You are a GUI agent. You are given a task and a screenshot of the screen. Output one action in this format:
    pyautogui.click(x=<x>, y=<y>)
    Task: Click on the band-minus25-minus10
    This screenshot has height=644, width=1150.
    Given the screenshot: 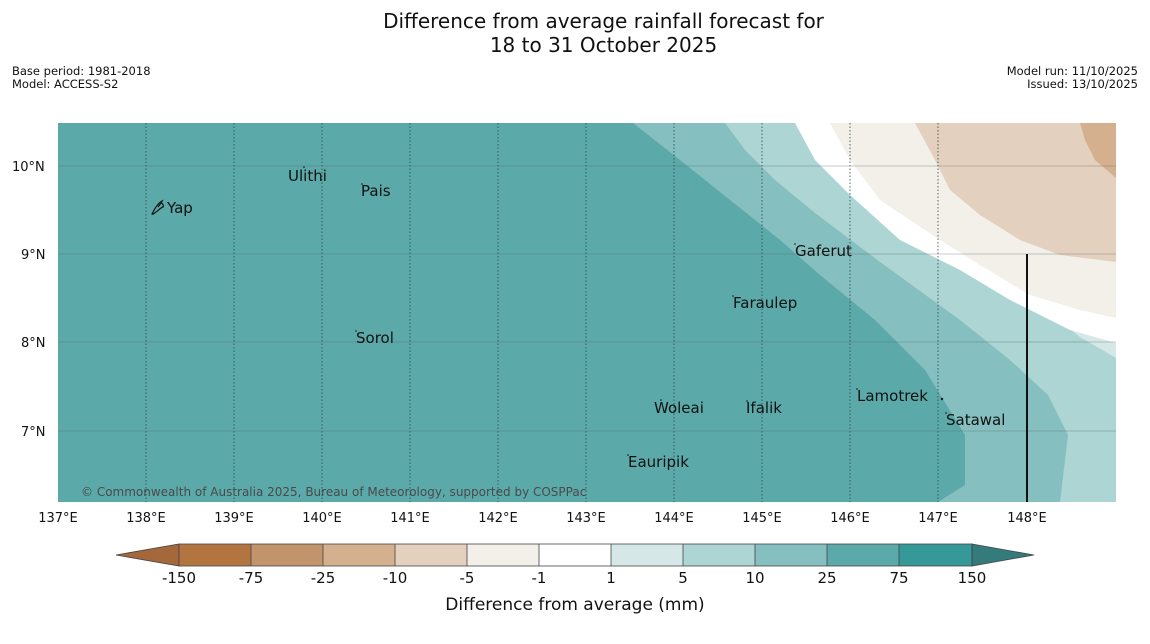 What is the action you would take?
    pyautogui.click(x=1098, y=150)
    